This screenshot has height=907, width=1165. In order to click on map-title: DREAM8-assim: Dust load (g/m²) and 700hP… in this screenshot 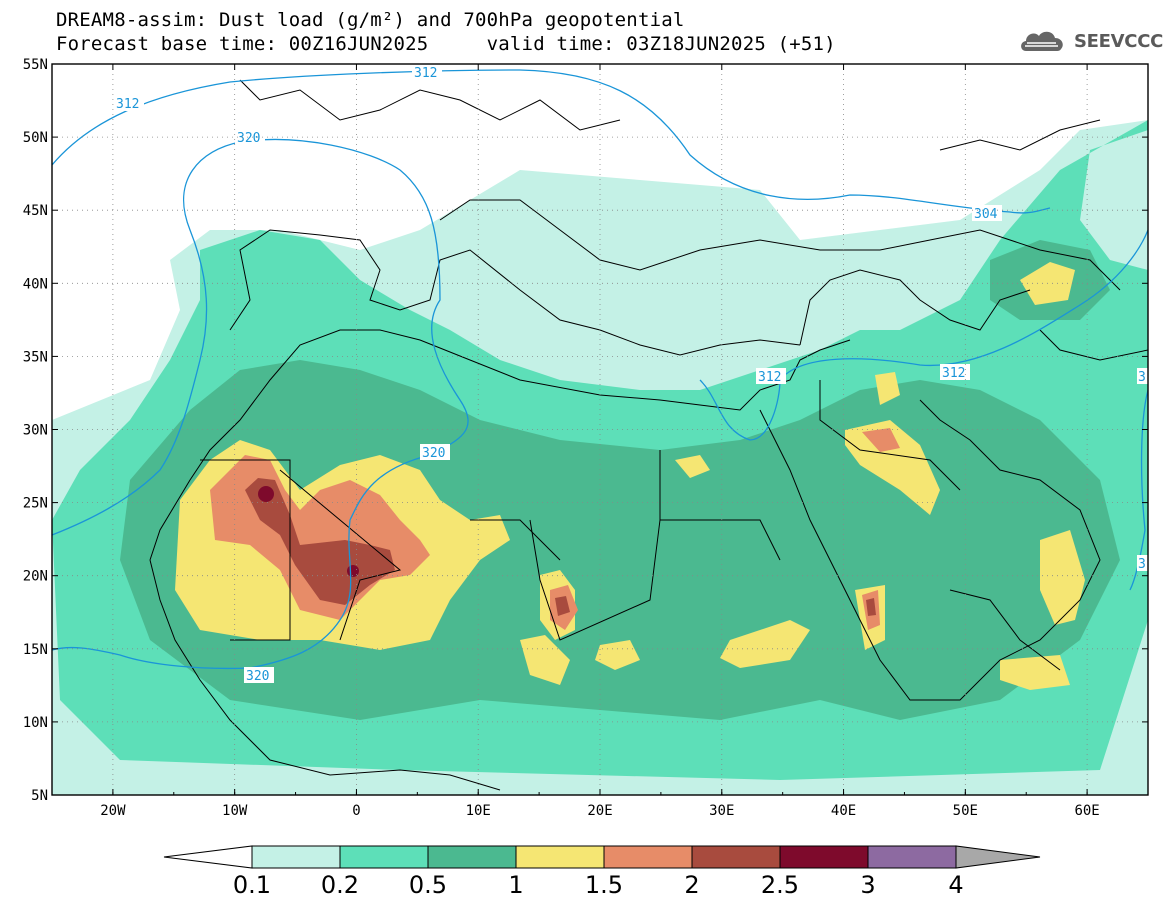, I will do `click(370, 20)`.